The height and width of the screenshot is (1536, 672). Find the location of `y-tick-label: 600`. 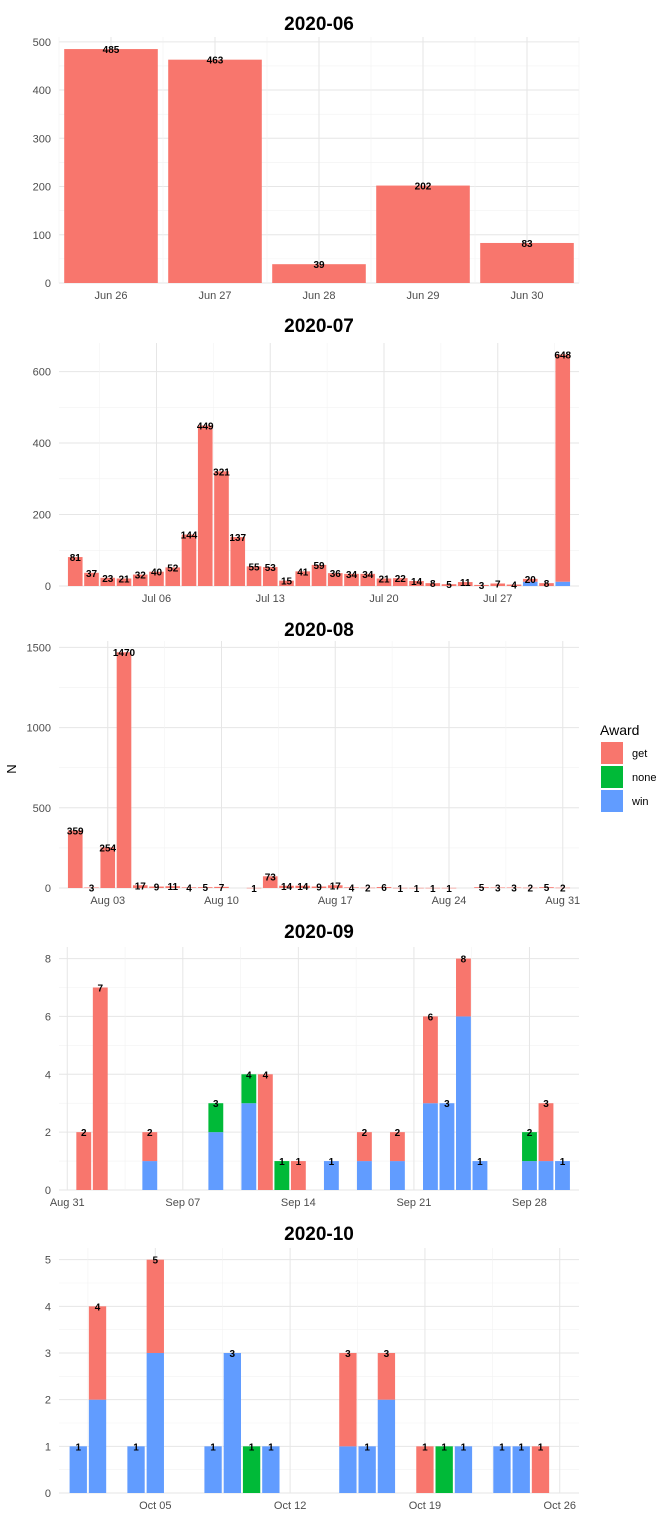

y-tick-label: 600 is located at coordinates (42, 373).